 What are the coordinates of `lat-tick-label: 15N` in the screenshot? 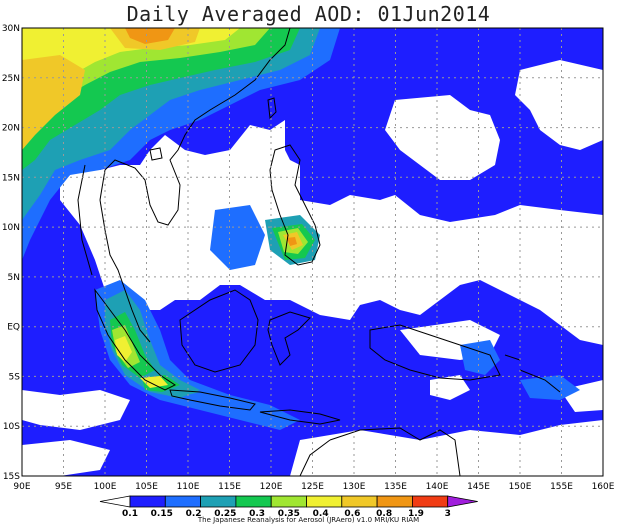 It's located at (11, 178).